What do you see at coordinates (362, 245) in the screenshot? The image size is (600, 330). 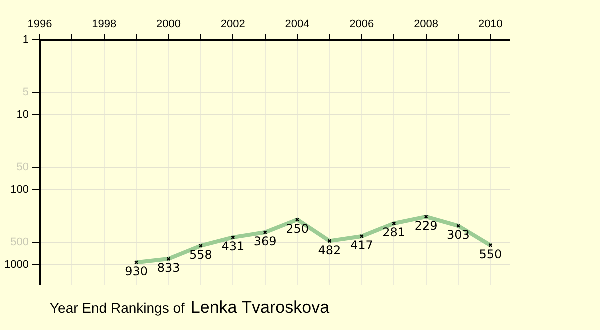 I see `data-label: 417` at bounding box center [362, 245].